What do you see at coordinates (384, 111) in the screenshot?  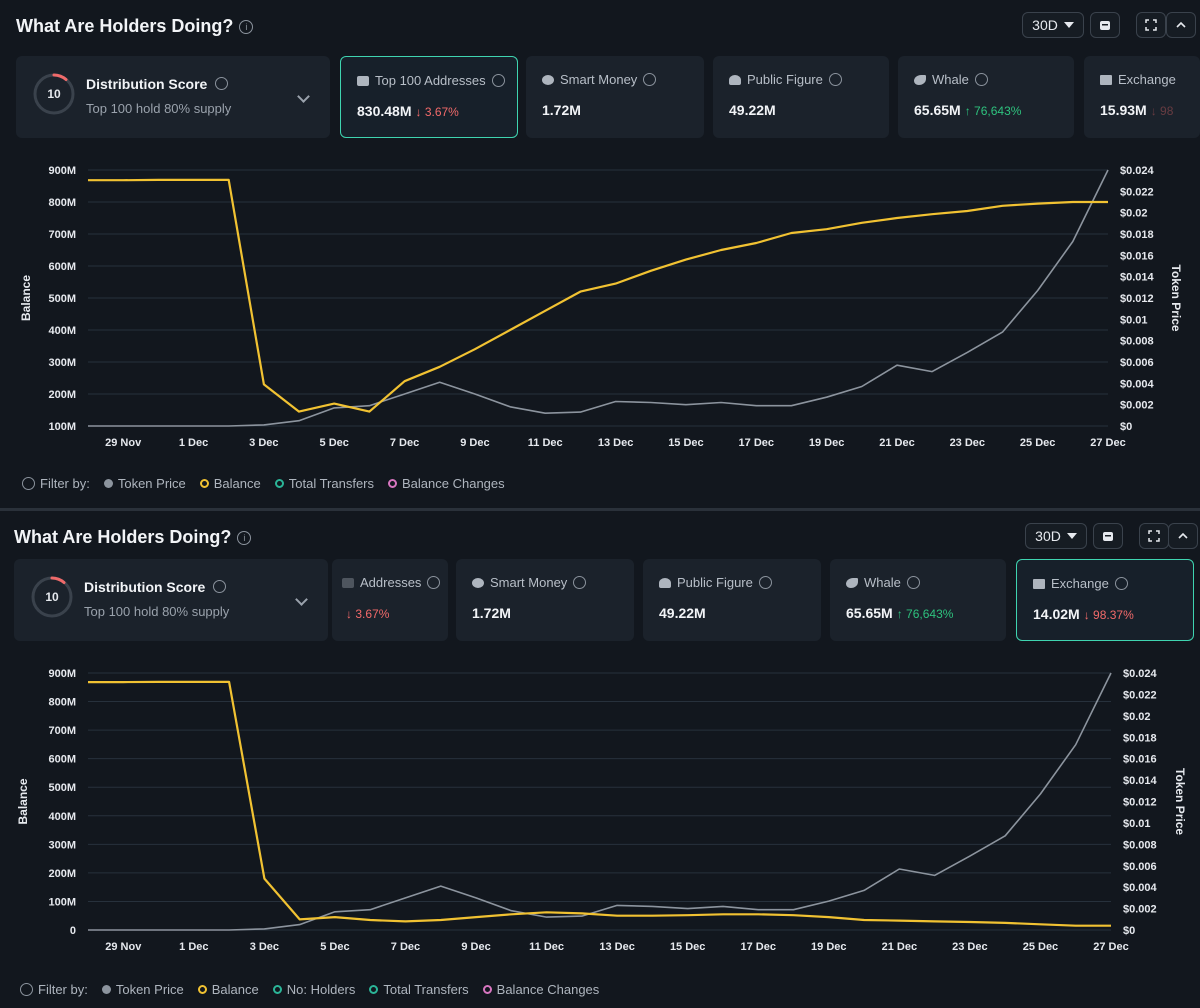 I see `card-value: 830.48M` at bounding box center [384, 111].